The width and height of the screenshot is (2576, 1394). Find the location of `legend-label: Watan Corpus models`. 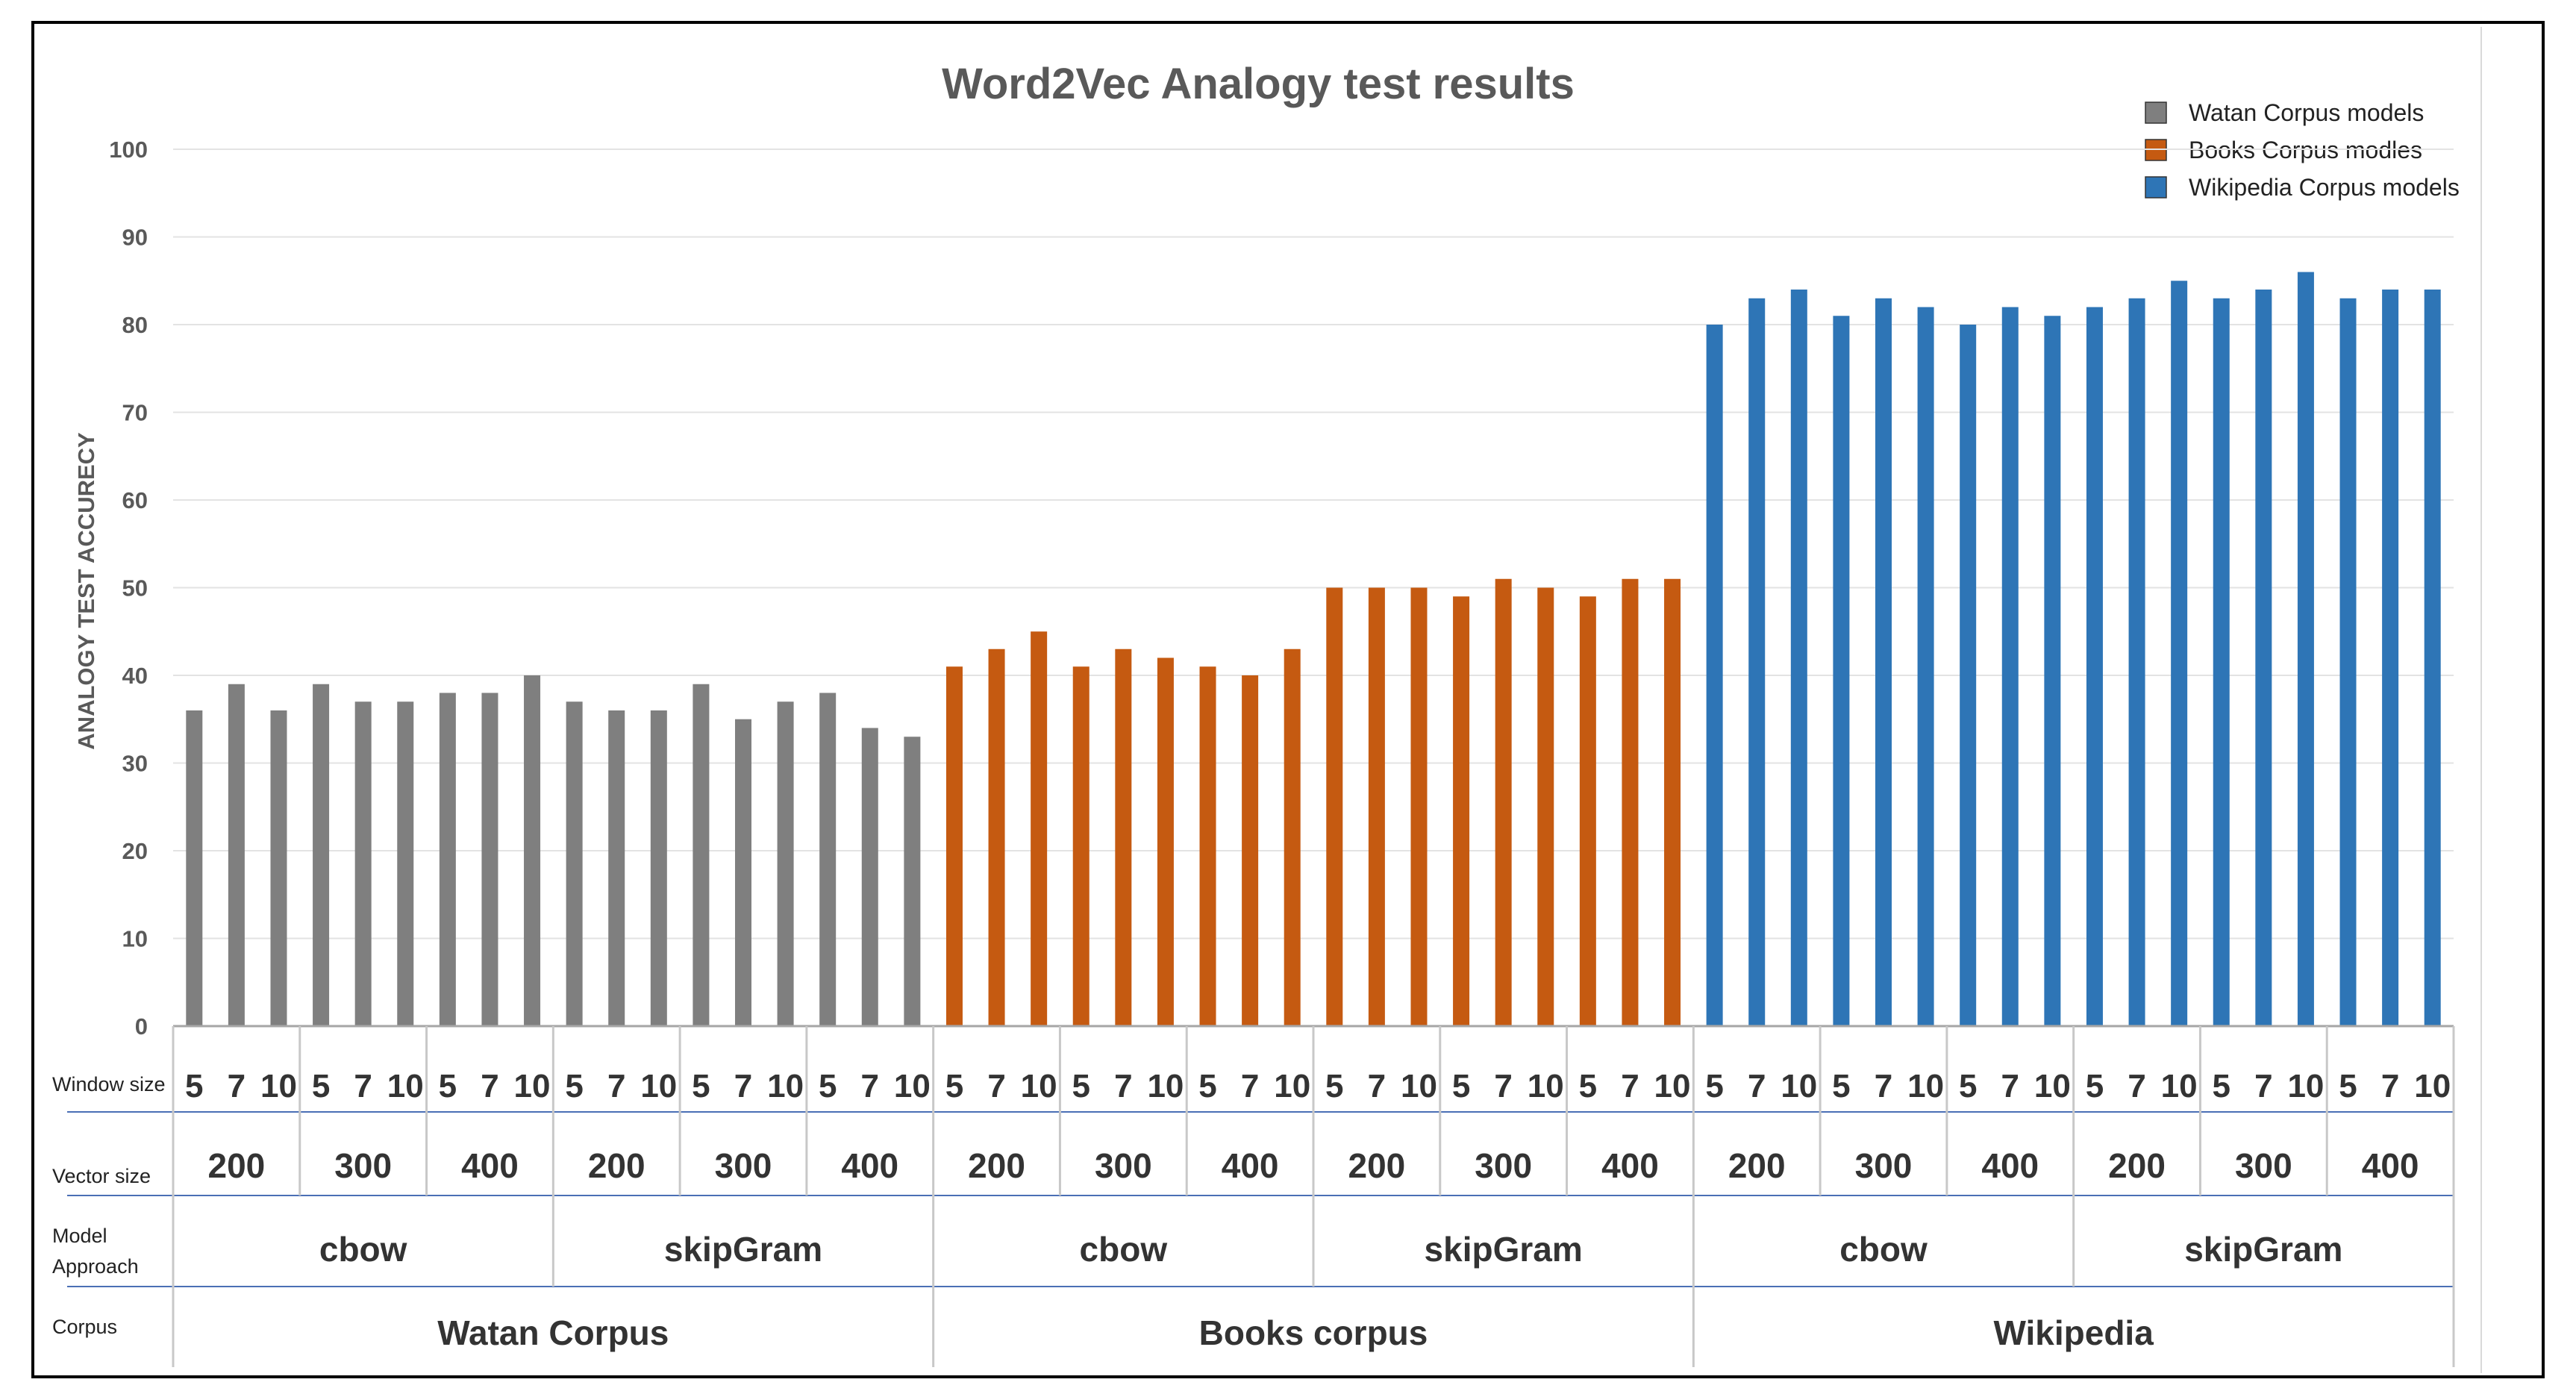

legend-label: Watan Corpus models is located at coordinates (2306, 112).